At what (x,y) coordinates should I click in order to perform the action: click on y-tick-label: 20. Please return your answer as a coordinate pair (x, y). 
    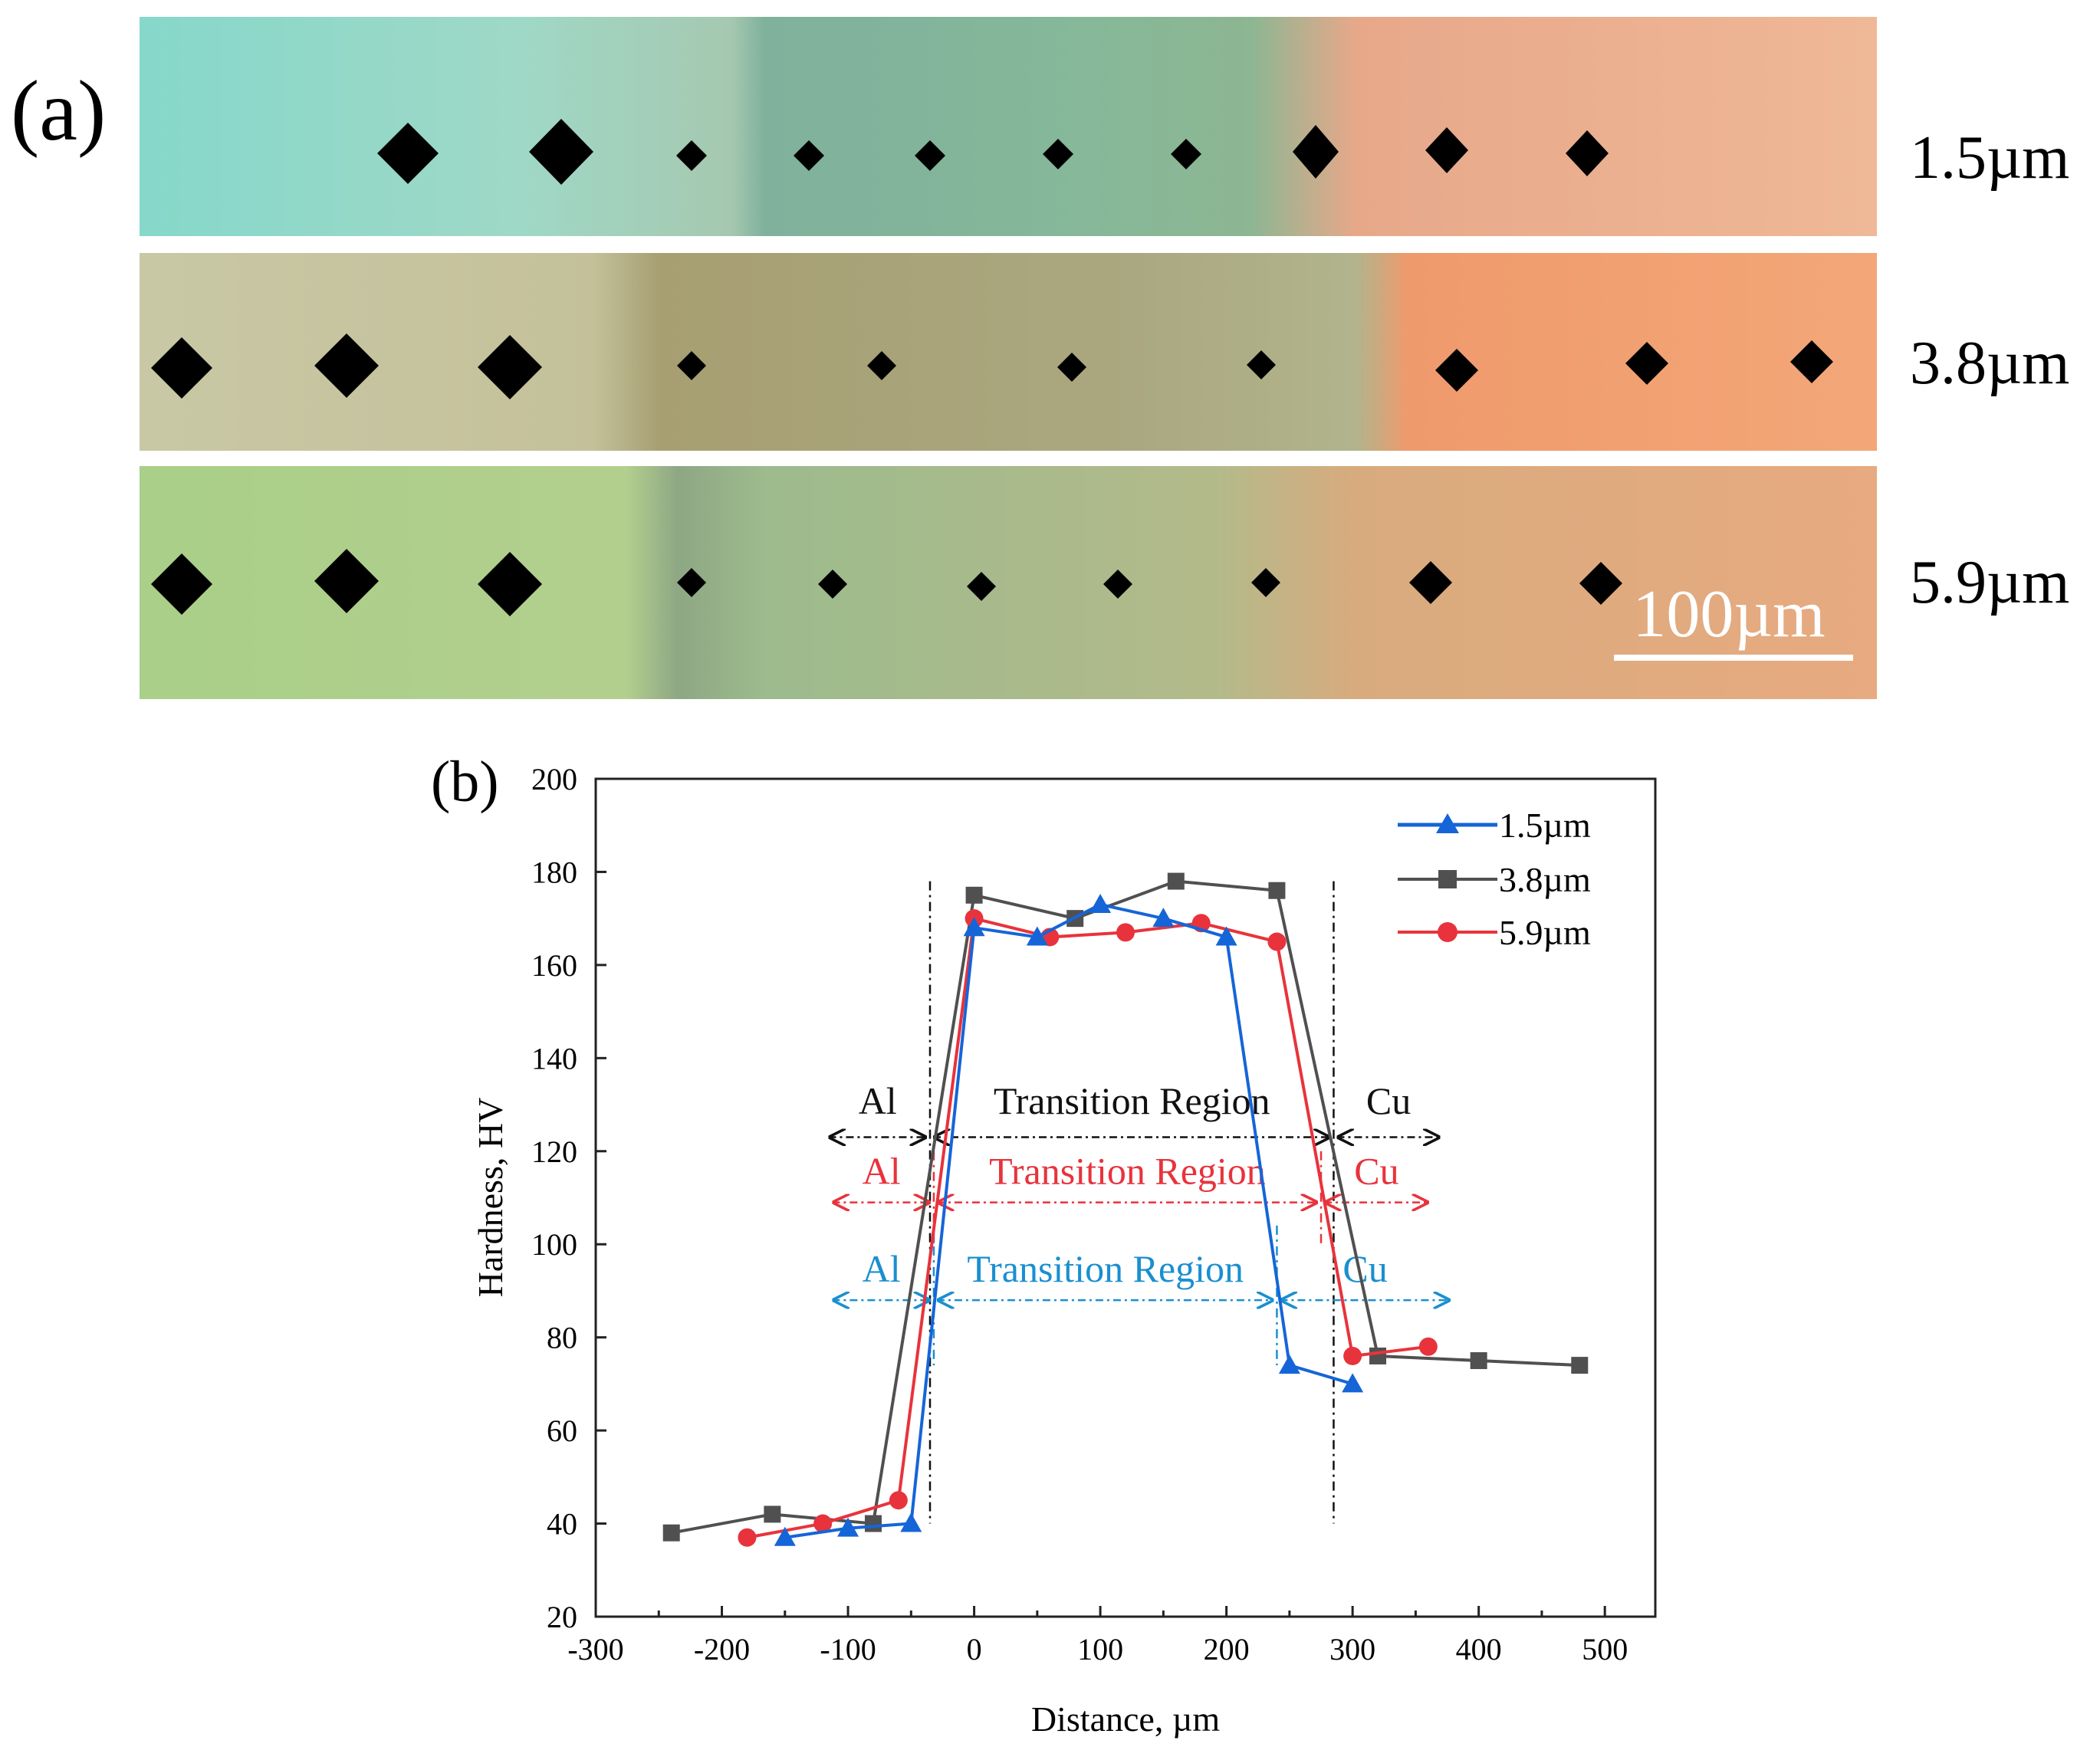
    Looking at the image, I should click on (562, 1617).